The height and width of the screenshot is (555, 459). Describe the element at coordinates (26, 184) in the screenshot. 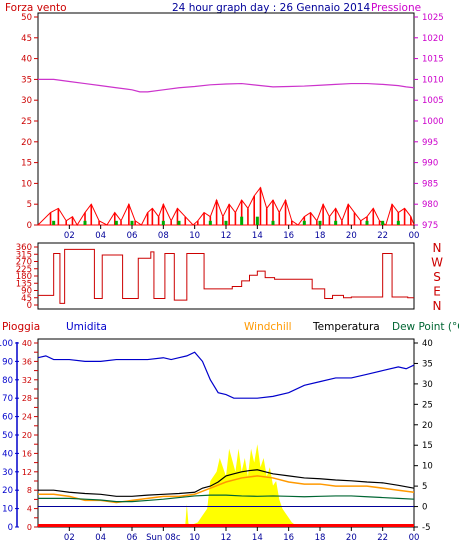

I see `left-axis-tick-label: 10` at that location.